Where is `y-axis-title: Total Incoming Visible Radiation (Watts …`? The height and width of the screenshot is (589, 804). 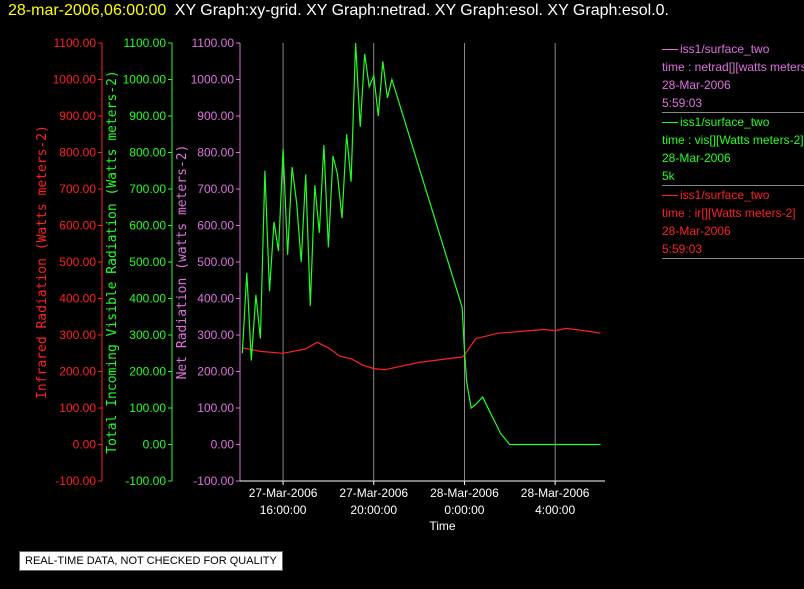
y-axis-title: Total Incoming Visible Radiation (Watts … is located at coordinates (112, 262).